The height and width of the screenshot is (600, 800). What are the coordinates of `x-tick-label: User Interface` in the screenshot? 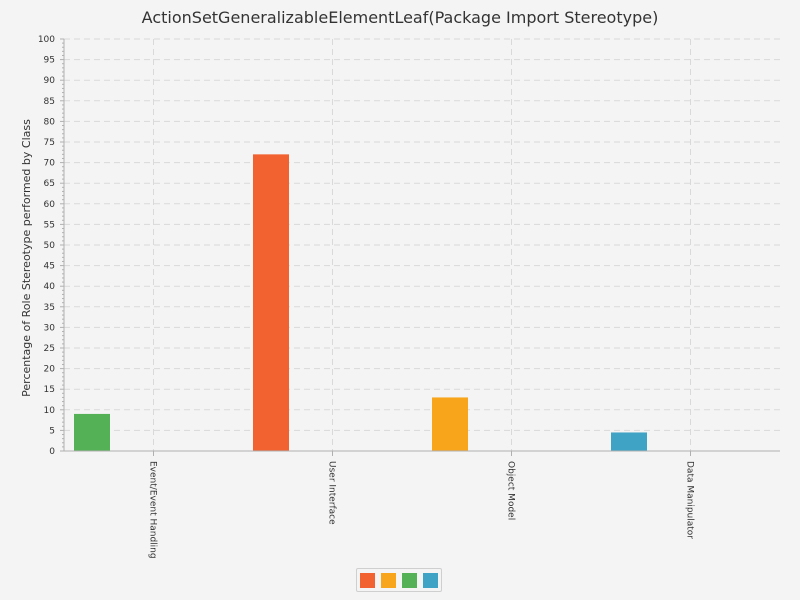 It's located at (332, 493).